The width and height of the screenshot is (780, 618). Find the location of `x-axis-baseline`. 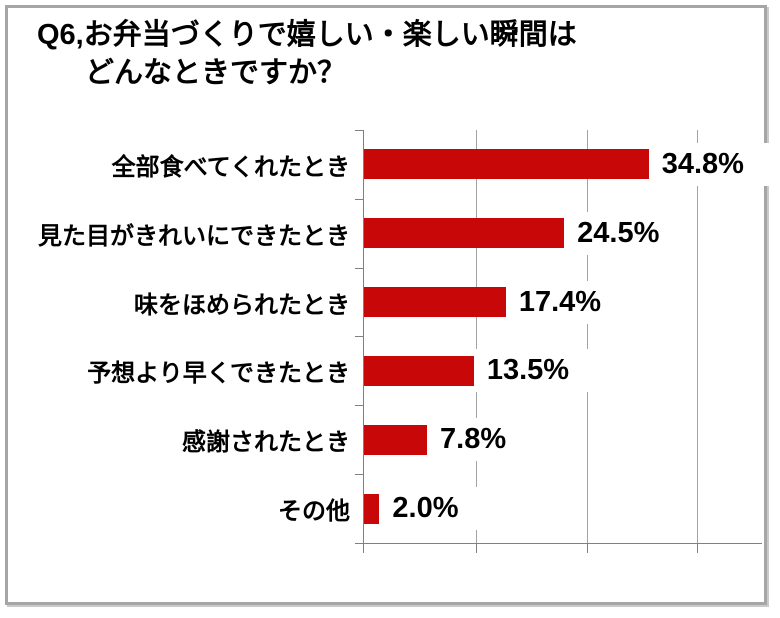

x-axis-baseline is located at coordinates (562, 543).